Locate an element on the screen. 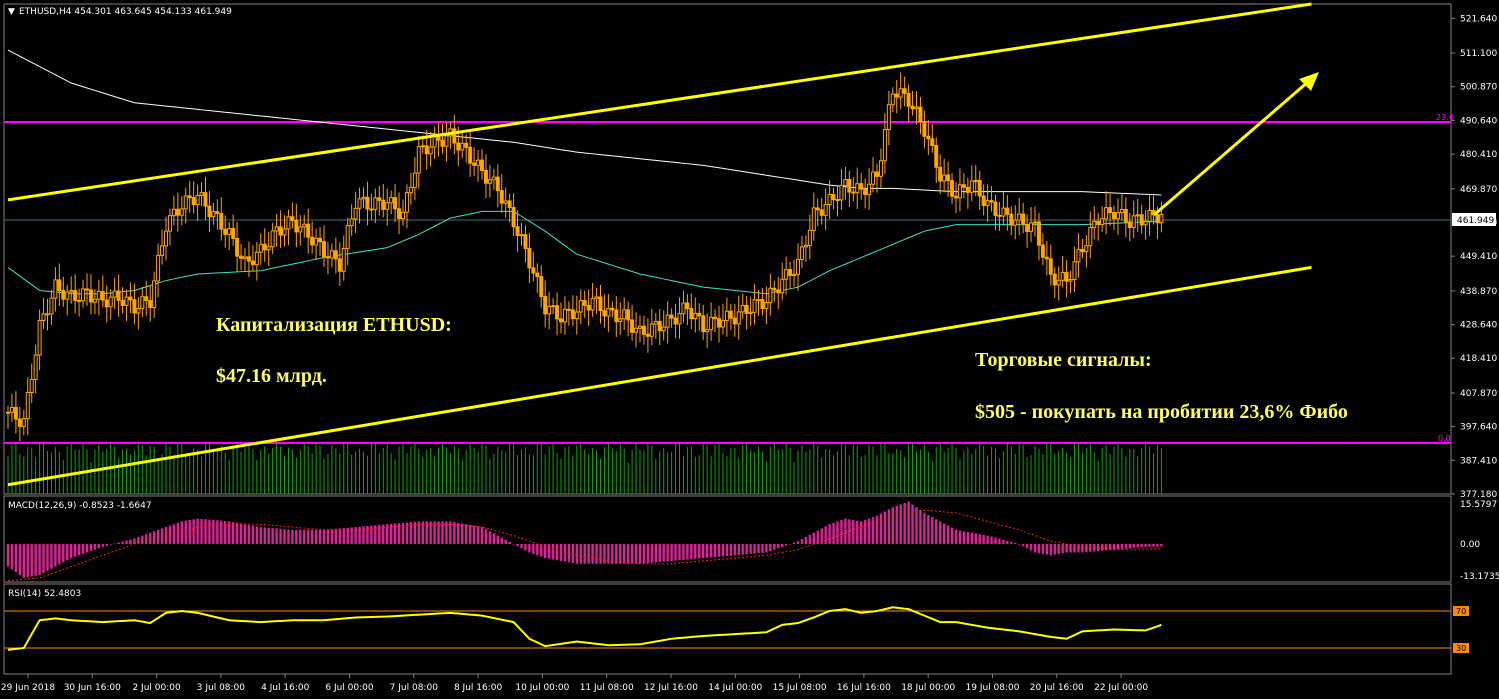 The width and height of the screenshot is (1499, 699). volume-bars is located at coordinates (584, 467).